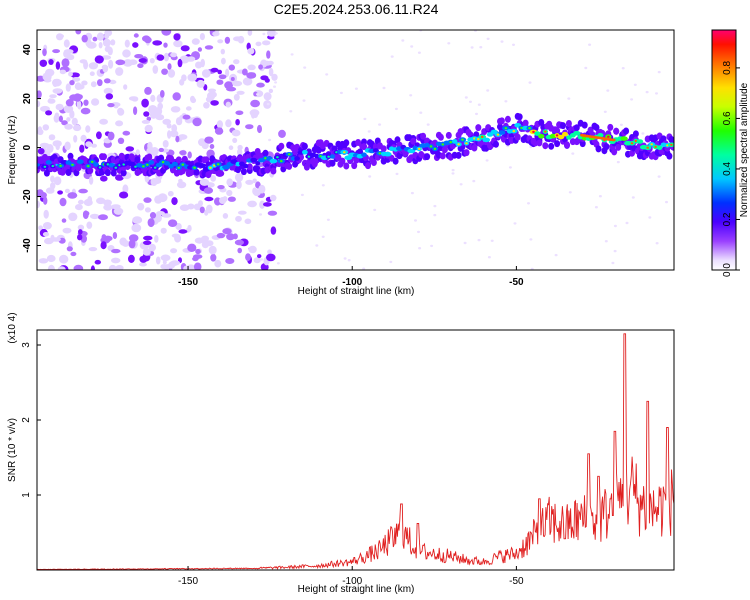  What do you see at coordinates (27, 245) in the screenshot?
I see `y-tick-label: -40` at bounding box center [27, 245].